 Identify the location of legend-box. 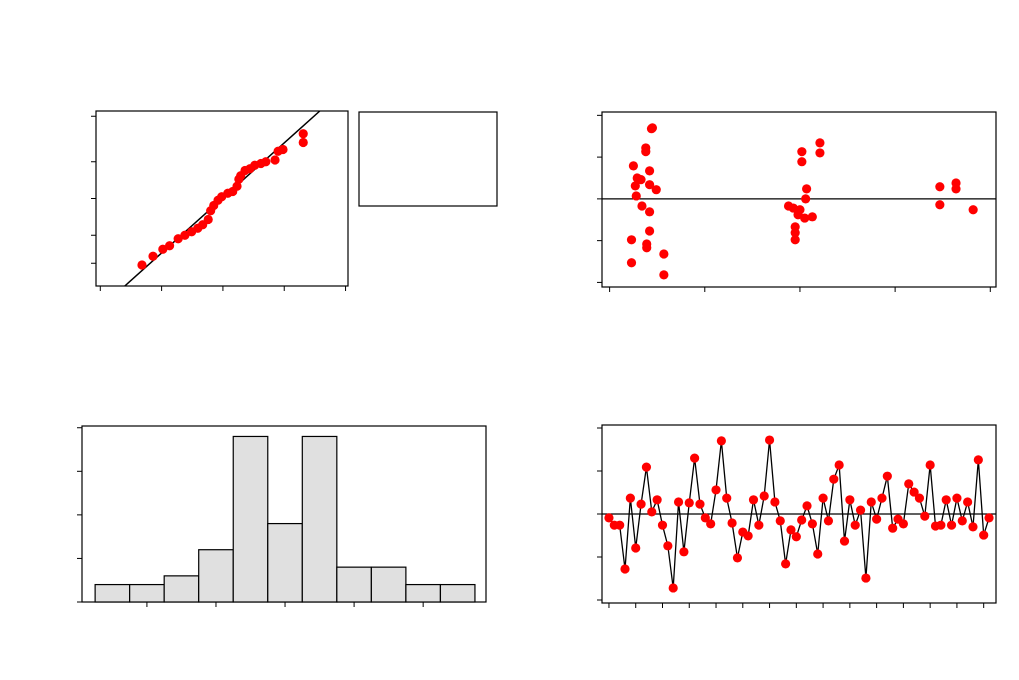
(428, 159).